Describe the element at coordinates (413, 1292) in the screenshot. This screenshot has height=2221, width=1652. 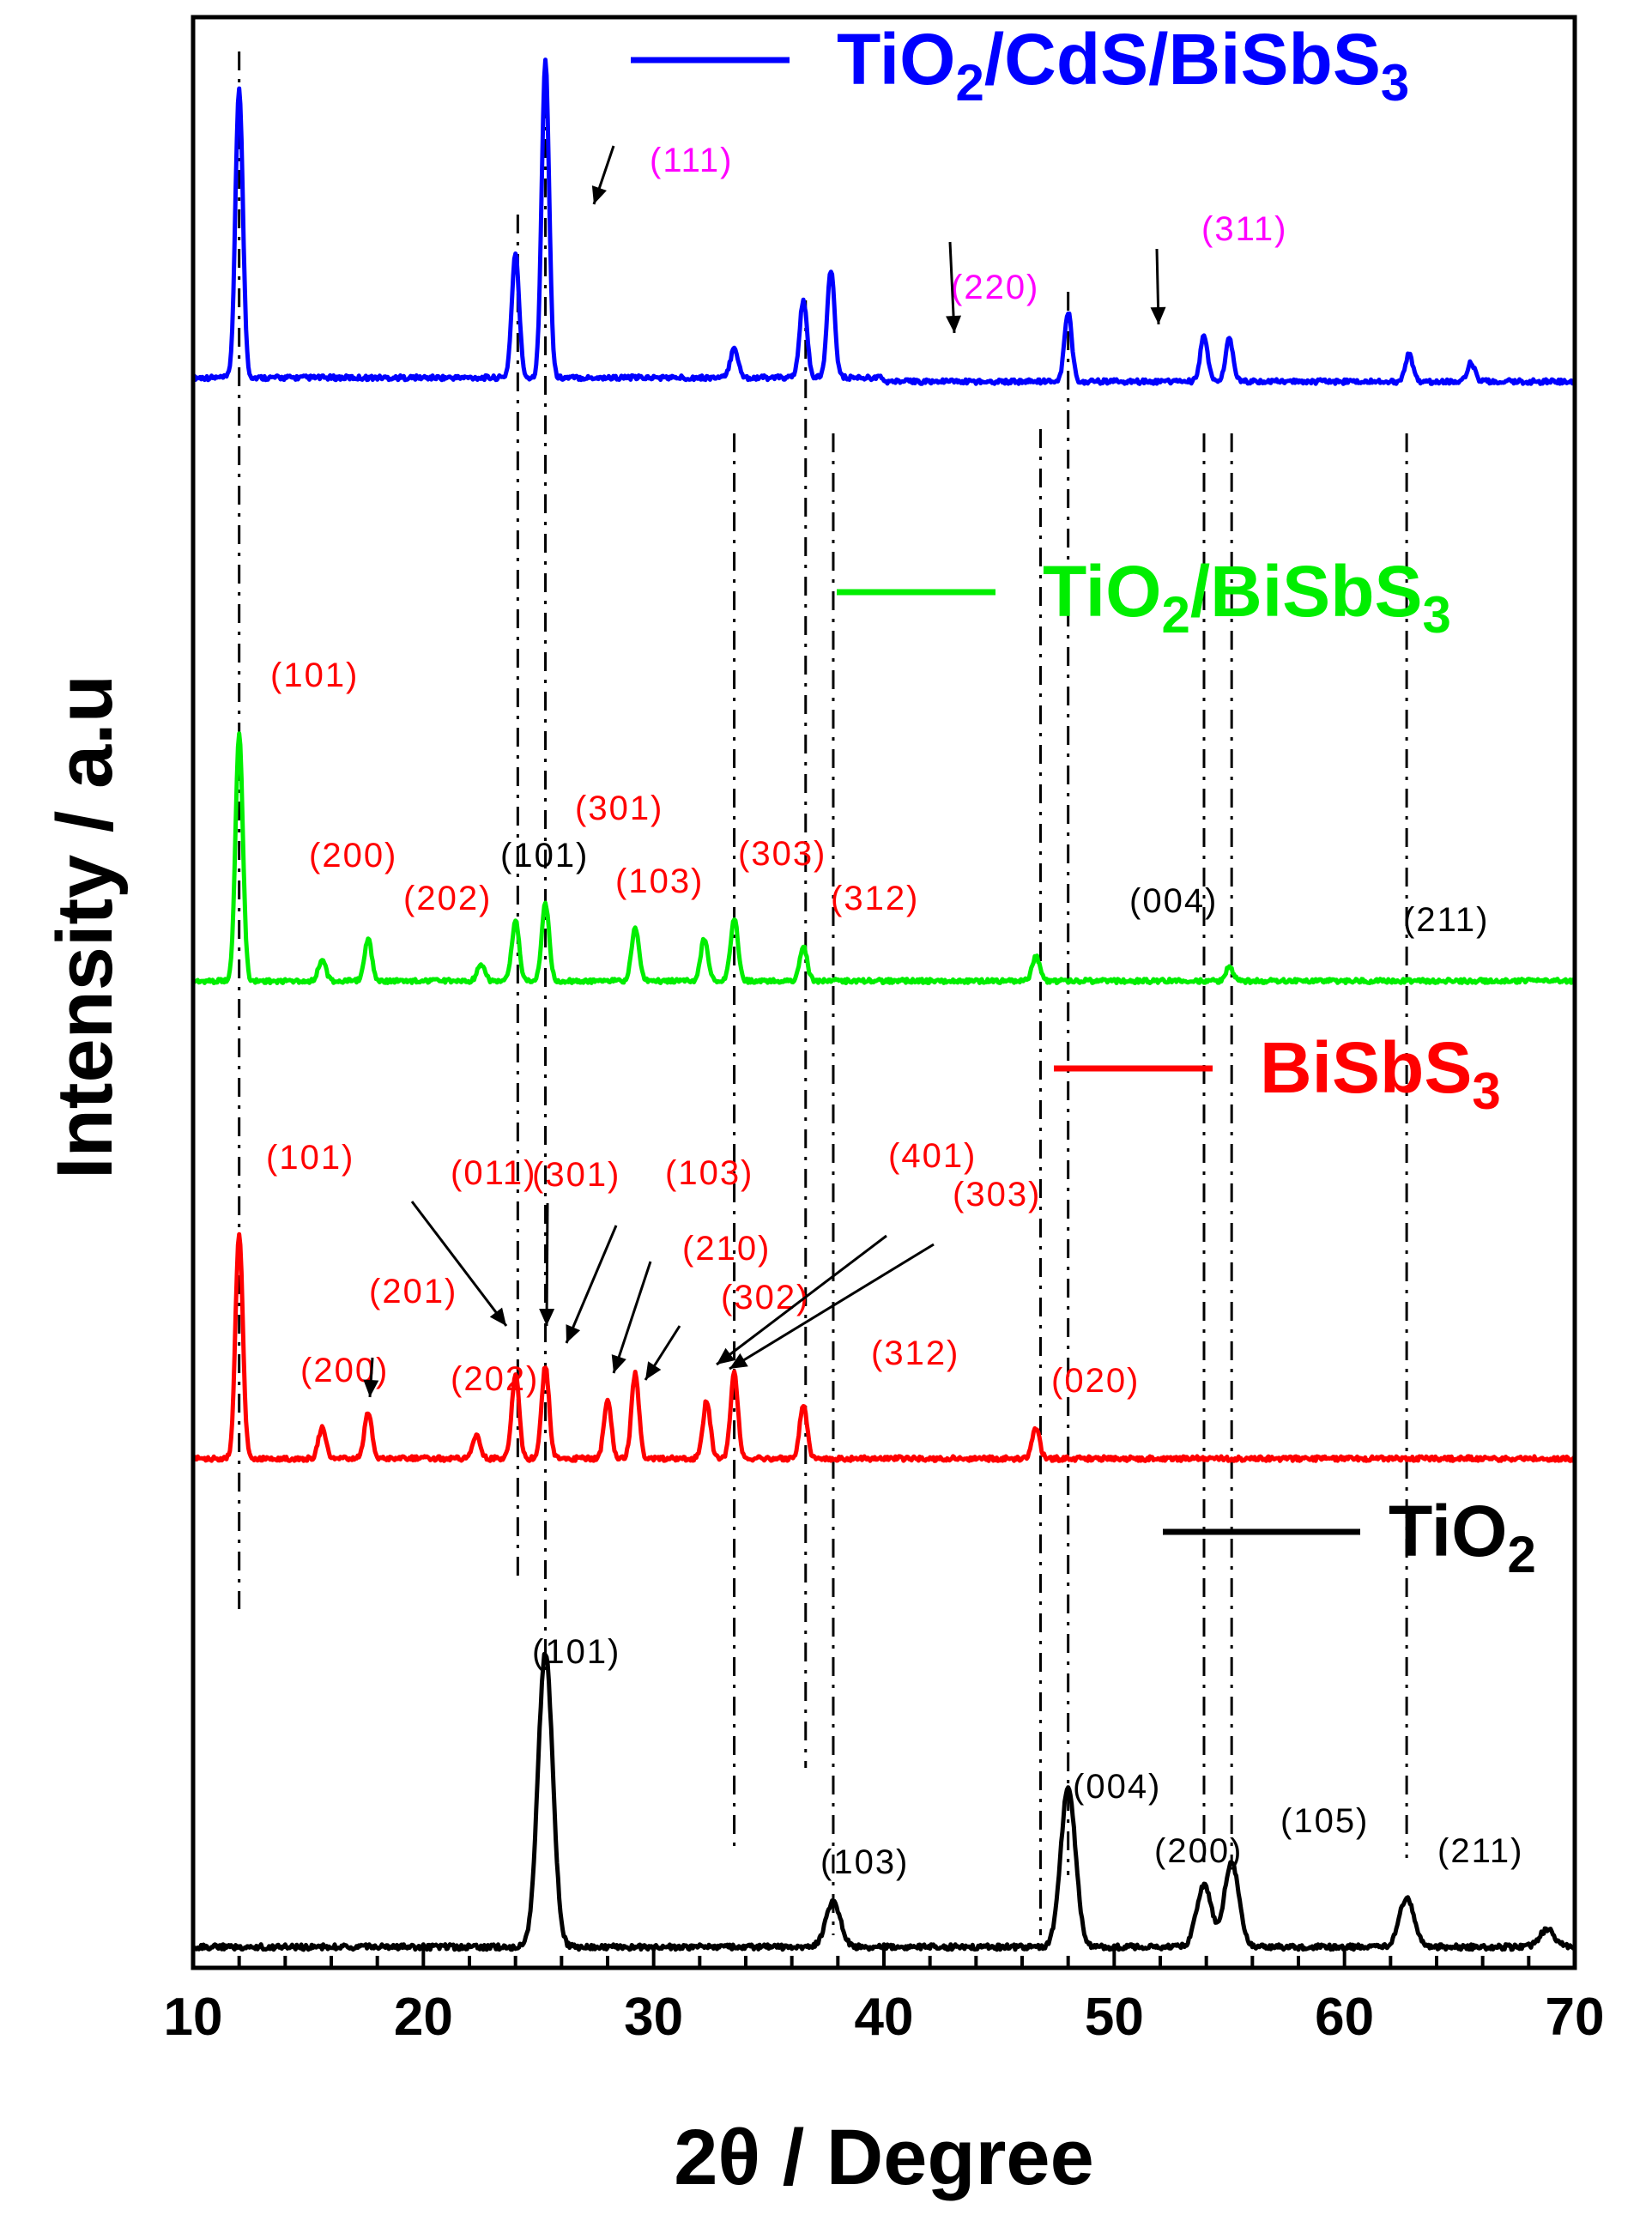
I see `peak-label: (201)` at that location.